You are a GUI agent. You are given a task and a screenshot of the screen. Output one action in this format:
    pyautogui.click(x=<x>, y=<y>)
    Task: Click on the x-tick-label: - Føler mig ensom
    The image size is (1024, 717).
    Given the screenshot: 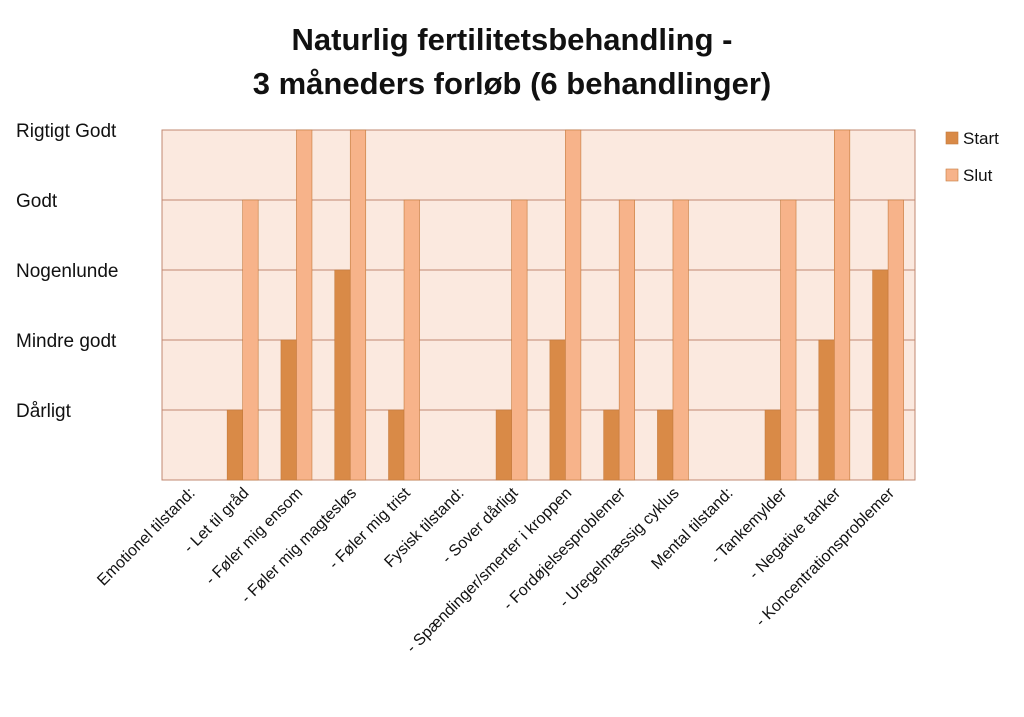 What is the action you would take?
    pyautogui.click(x=254, y=537)
    